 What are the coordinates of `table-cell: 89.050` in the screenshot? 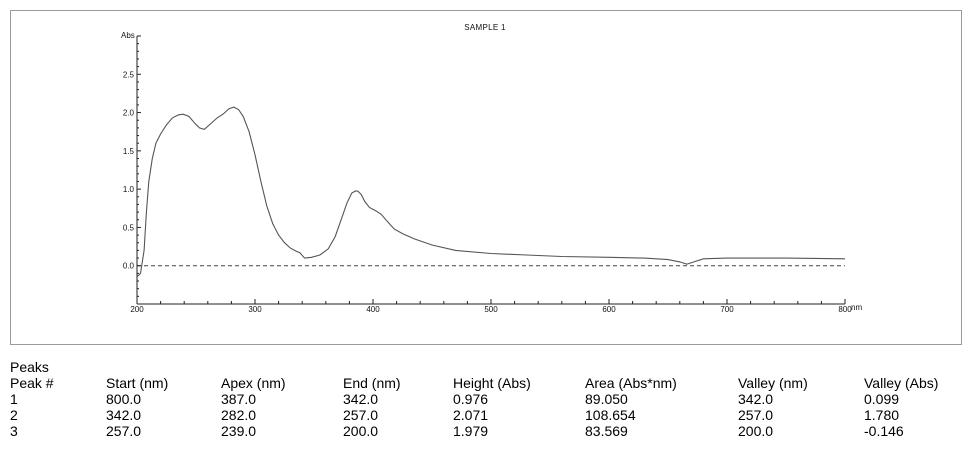 It's located at (606, 399).